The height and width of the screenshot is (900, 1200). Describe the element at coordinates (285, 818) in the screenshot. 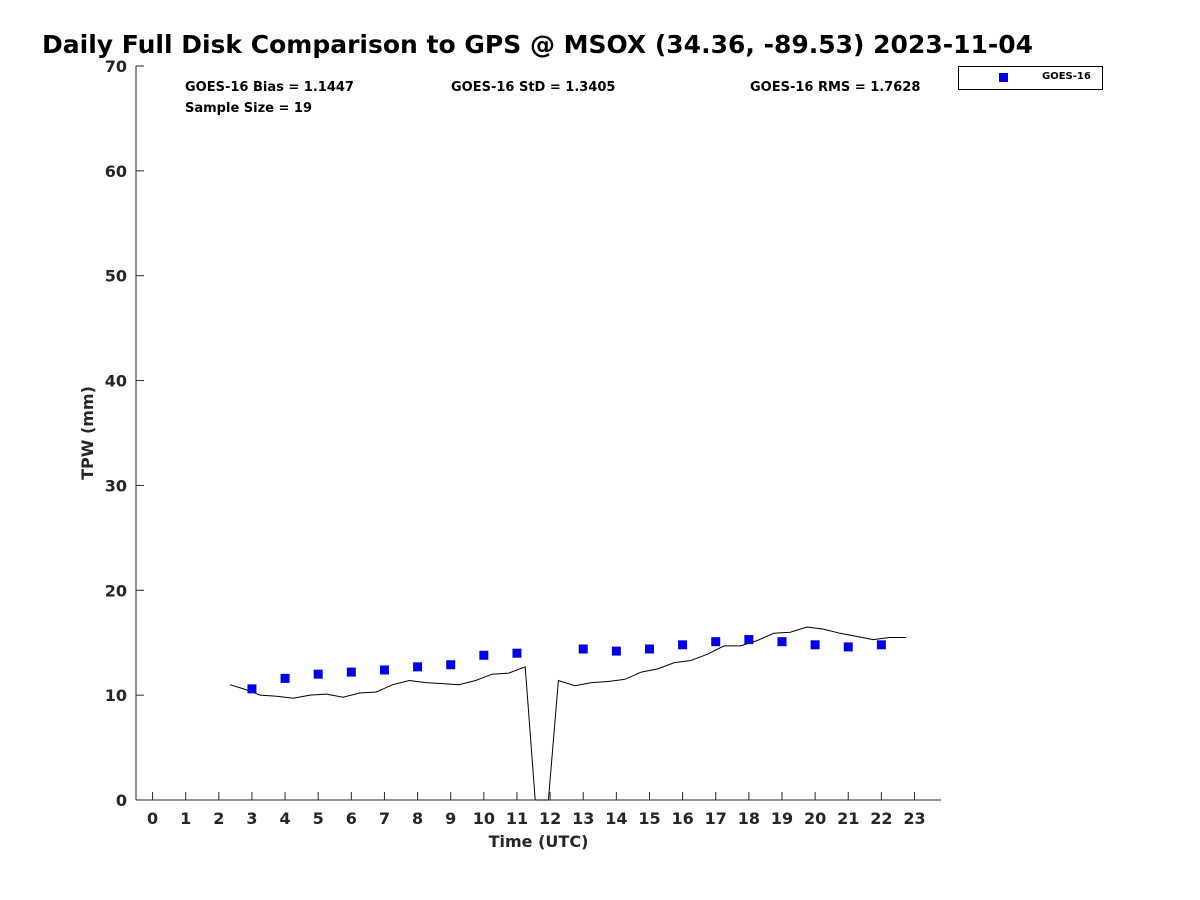

I see `x-tick-label-4: 4` at that location.